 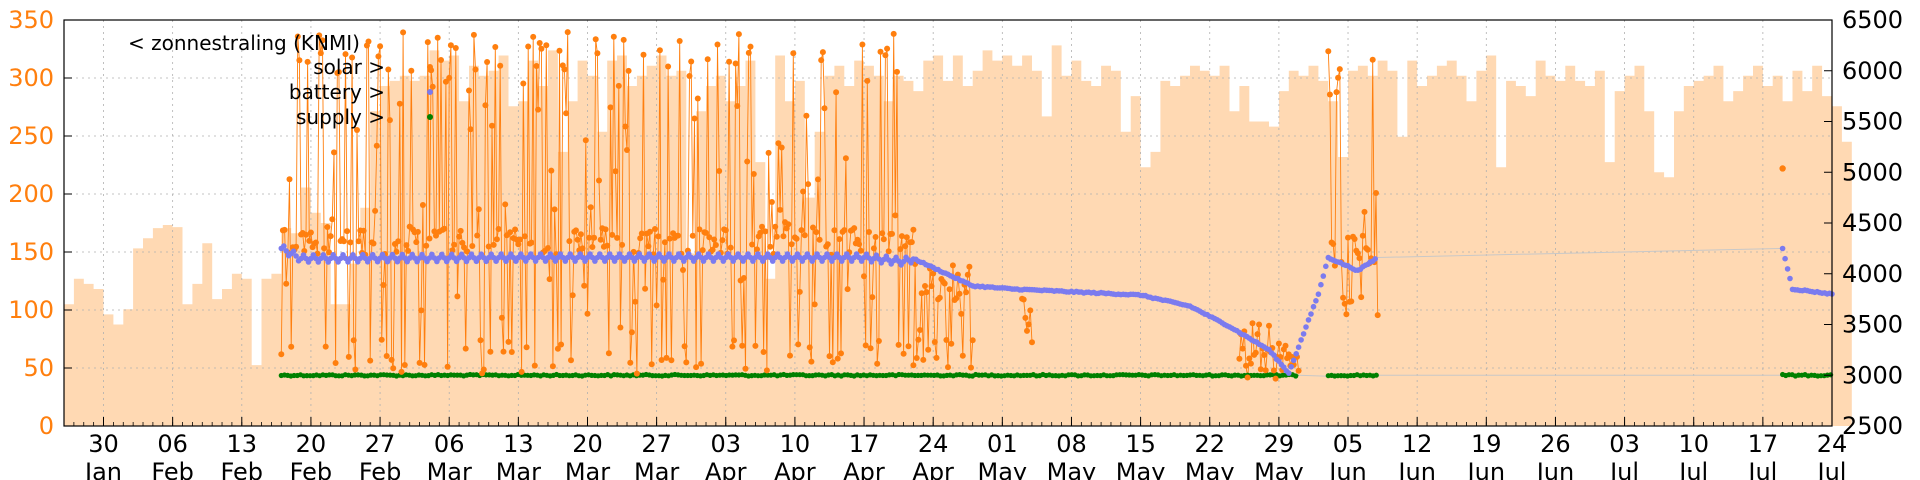 What do you see at coordinates (1872, 20) in the screenshot?
I see `tick-label-y-right: 6500` at bounding box center [1872, 20].